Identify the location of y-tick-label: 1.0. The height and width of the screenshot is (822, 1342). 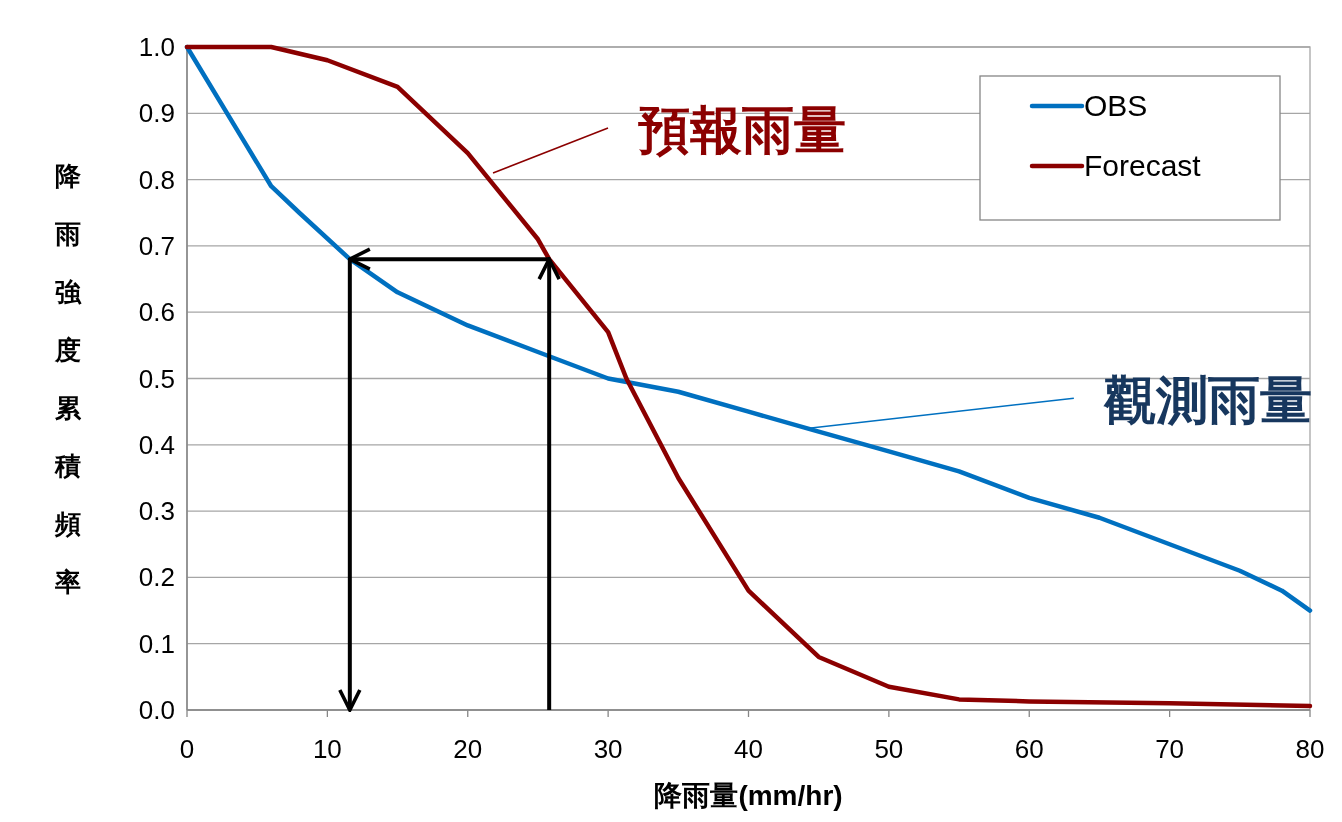
(156, 47).